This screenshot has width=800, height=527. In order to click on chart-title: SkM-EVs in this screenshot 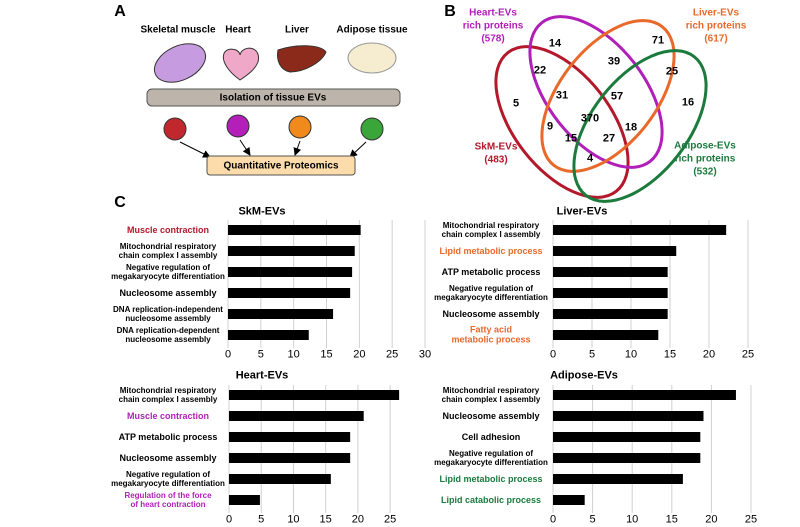, I will do `click(262, 211)`.